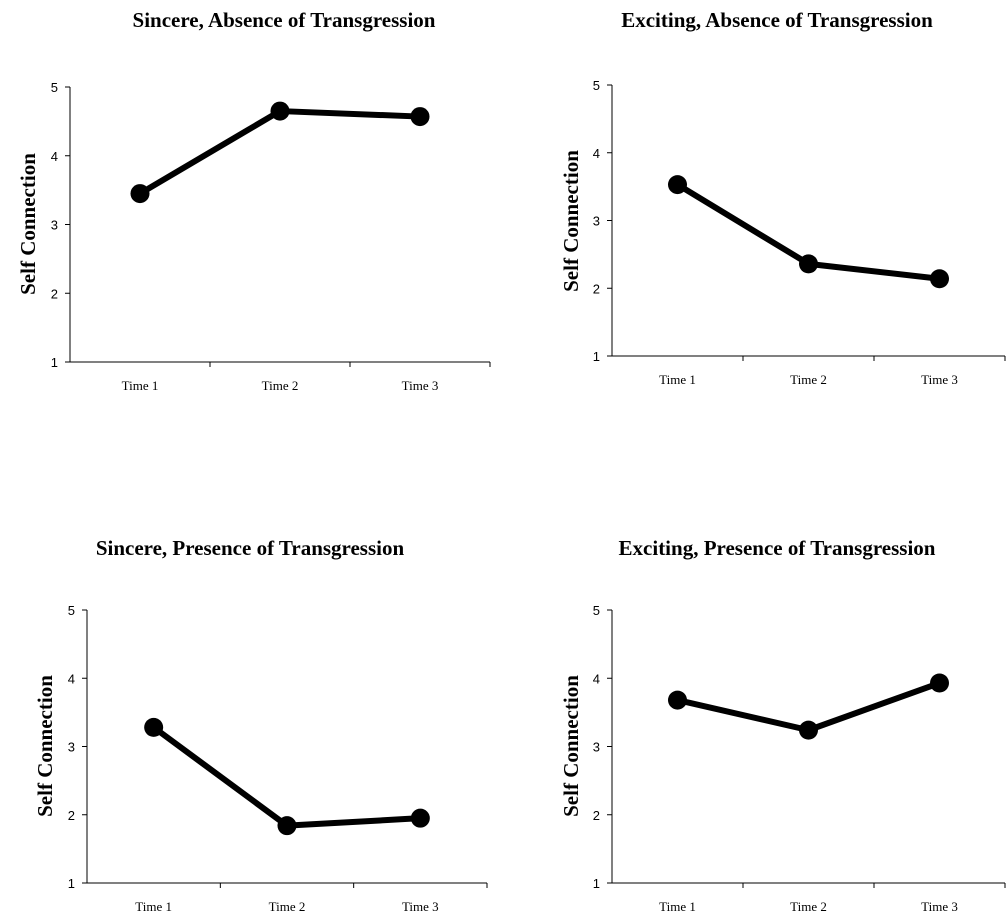 The height and width of the screenshot is (918, 1007). What do you see at coordinates (250, 548) in the screenshot?
I see `chart-title: Sincere, Presence of Transgression` at bounding box center [250, 548].